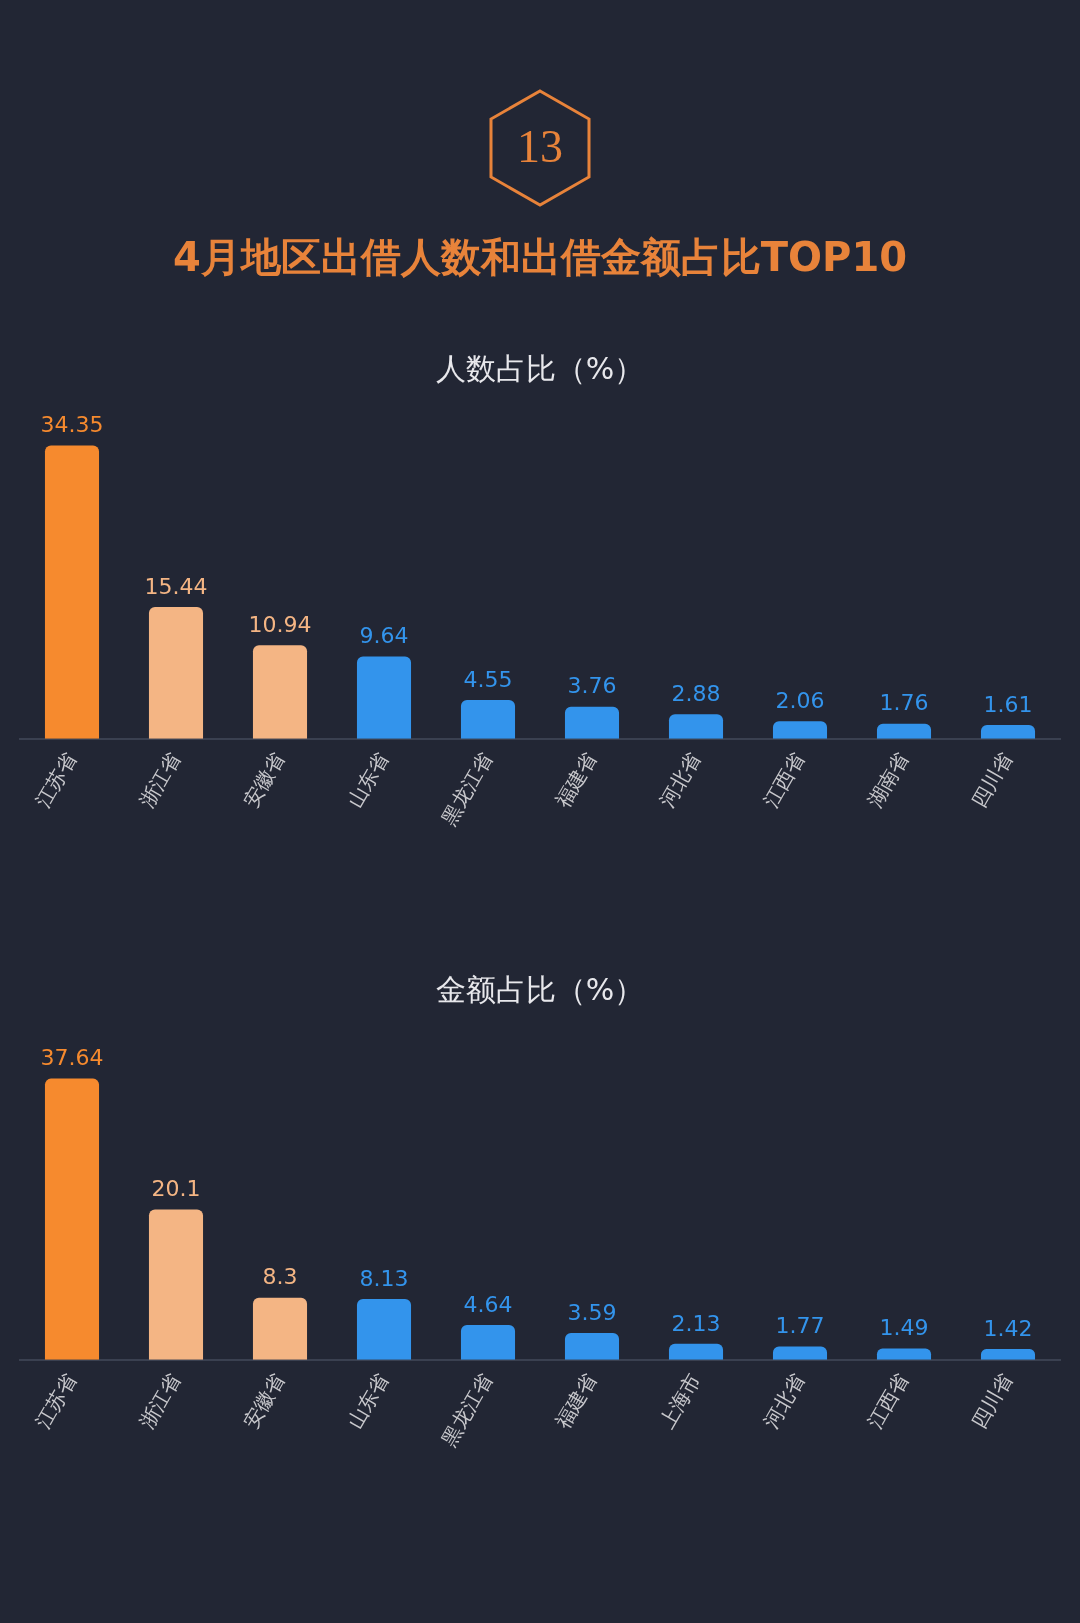  What do you see at coordinates (540, 146) in the screenshot?
I see `text: 13` at bounding box center [540, 146].